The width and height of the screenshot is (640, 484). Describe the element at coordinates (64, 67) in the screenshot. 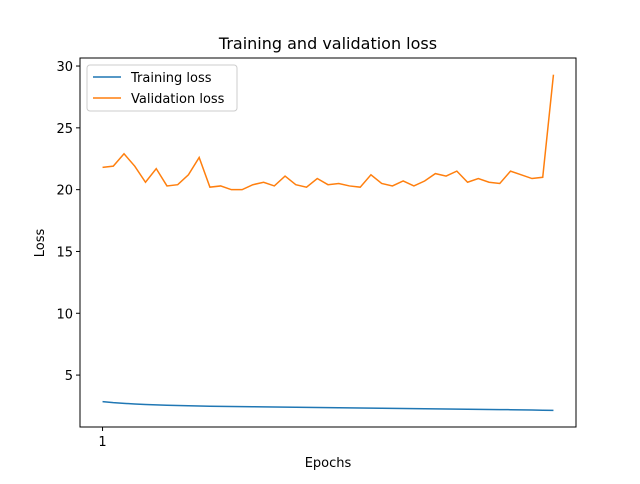

I see `y-tick-label: 30` at that location.